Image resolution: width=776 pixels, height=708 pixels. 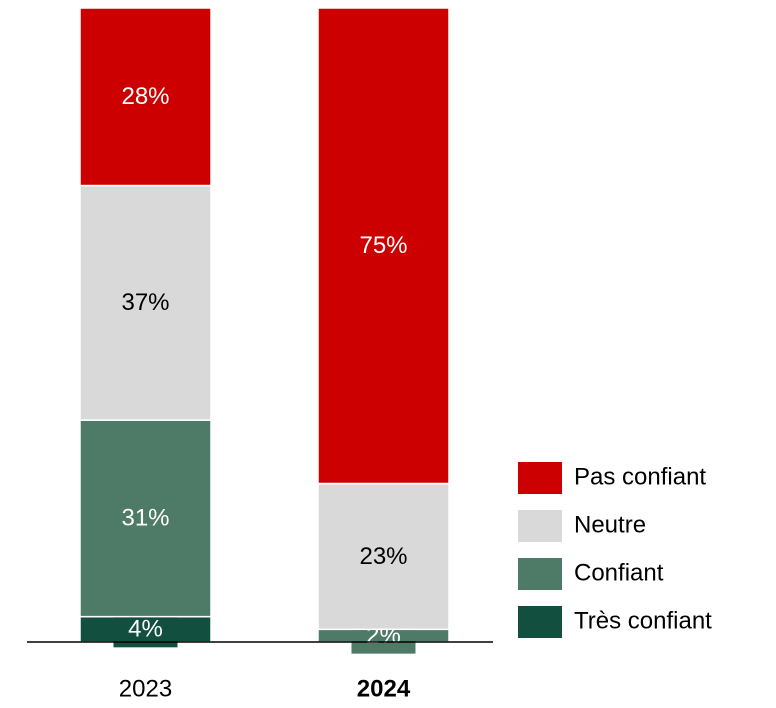 I want to click on data-label: 28%, so click(x=145, y=96).